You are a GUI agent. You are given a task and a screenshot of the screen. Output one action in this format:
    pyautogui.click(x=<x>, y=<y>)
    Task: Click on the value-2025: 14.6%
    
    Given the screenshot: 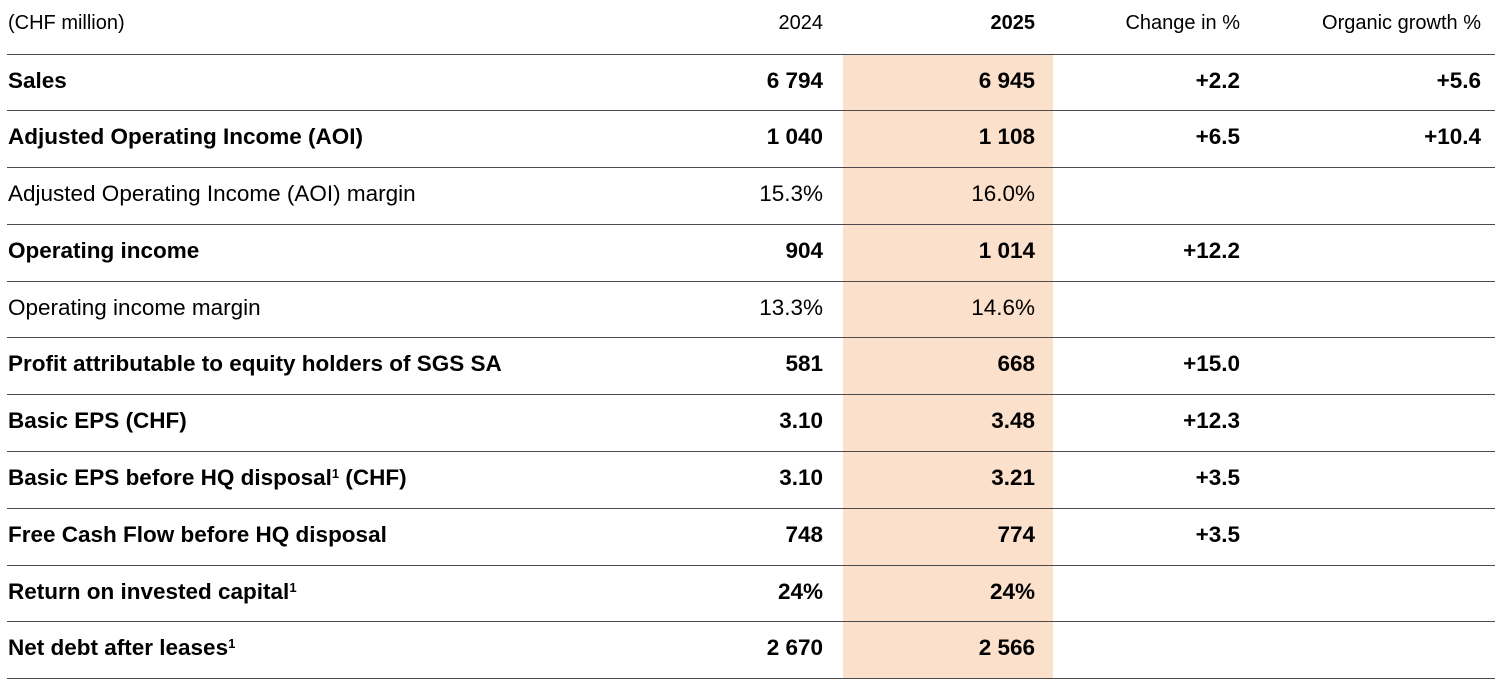 What is the action you would take?
    pyautogui.click(x=948, y=309)
    